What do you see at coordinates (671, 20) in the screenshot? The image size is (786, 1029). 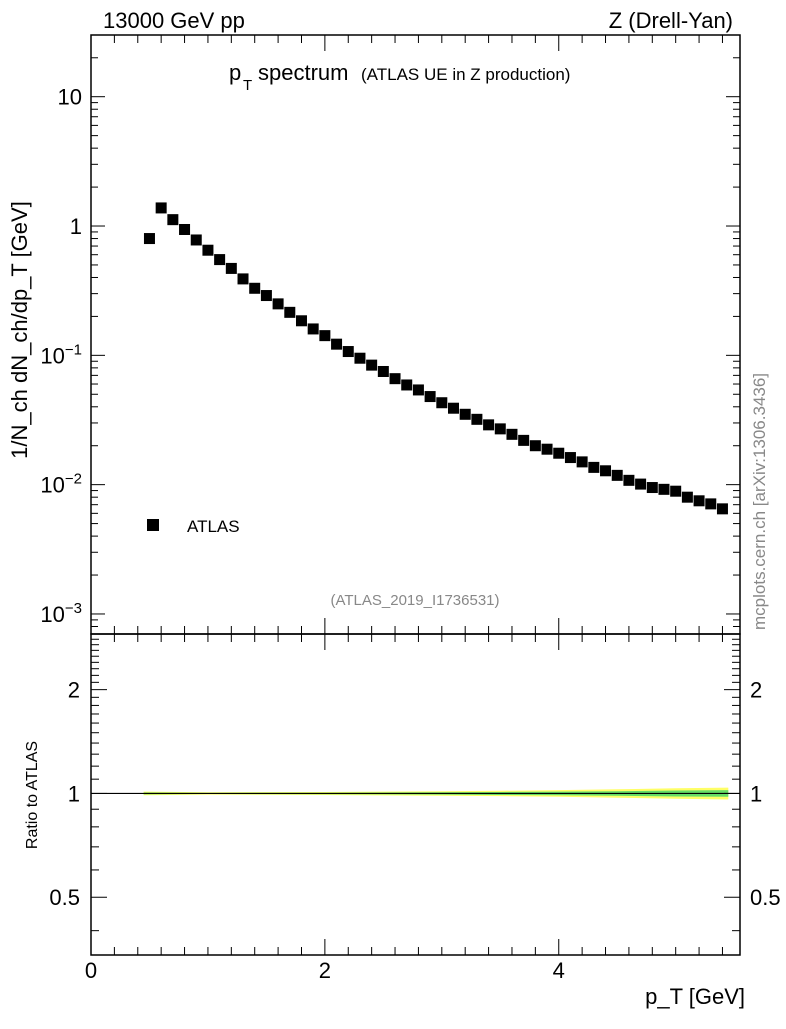 I see `process-label: Z (Drell-Yan)` at bounding box center [671, 20].